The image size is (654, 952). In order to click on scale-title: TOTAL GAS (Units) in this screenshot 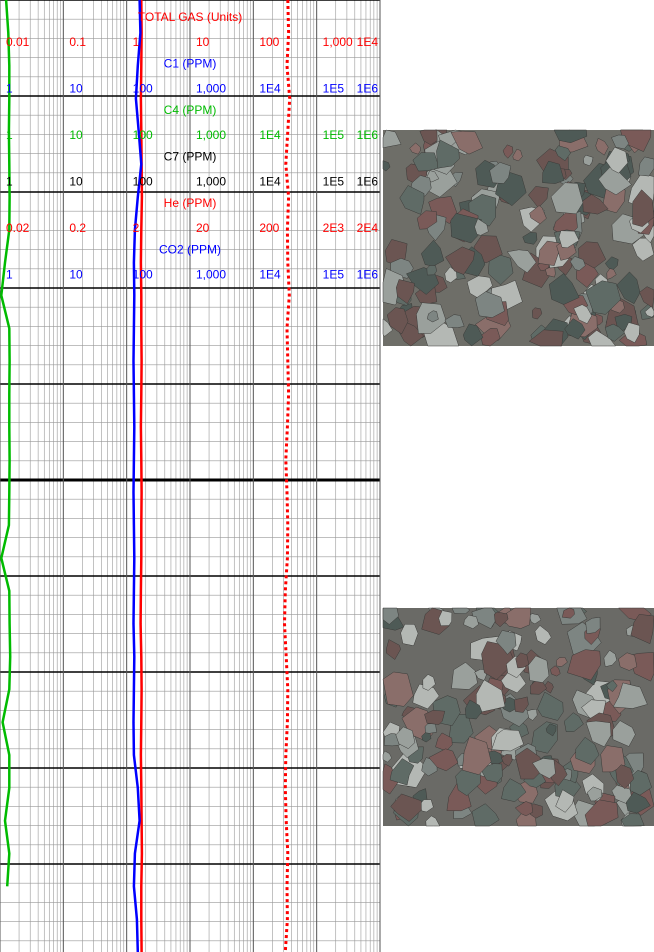, I will do `click(190, 17)`.